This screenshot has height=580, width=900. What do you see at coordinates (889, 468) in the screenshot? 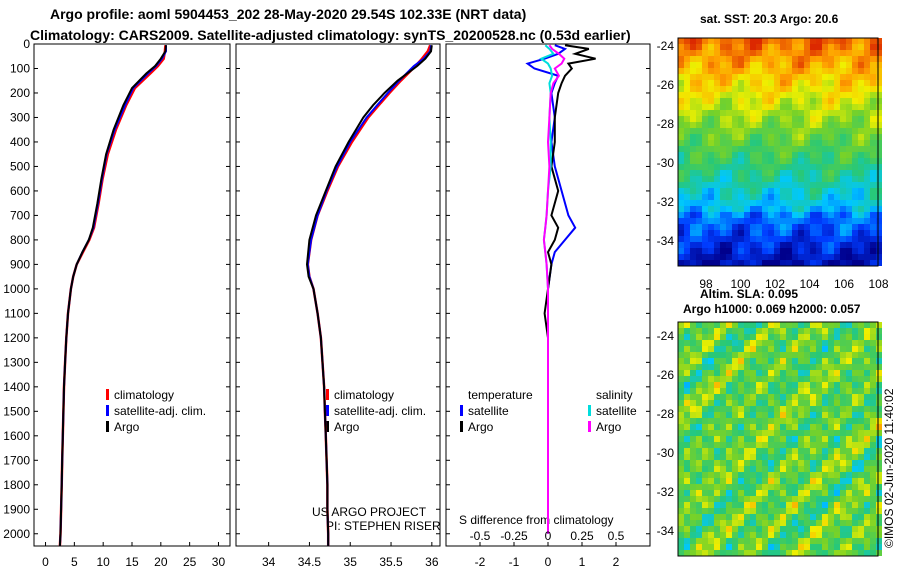
I see `imos-stamp: ©IMOS 02-Jun-2020 11:40:02` at bounding box center [889, 468].